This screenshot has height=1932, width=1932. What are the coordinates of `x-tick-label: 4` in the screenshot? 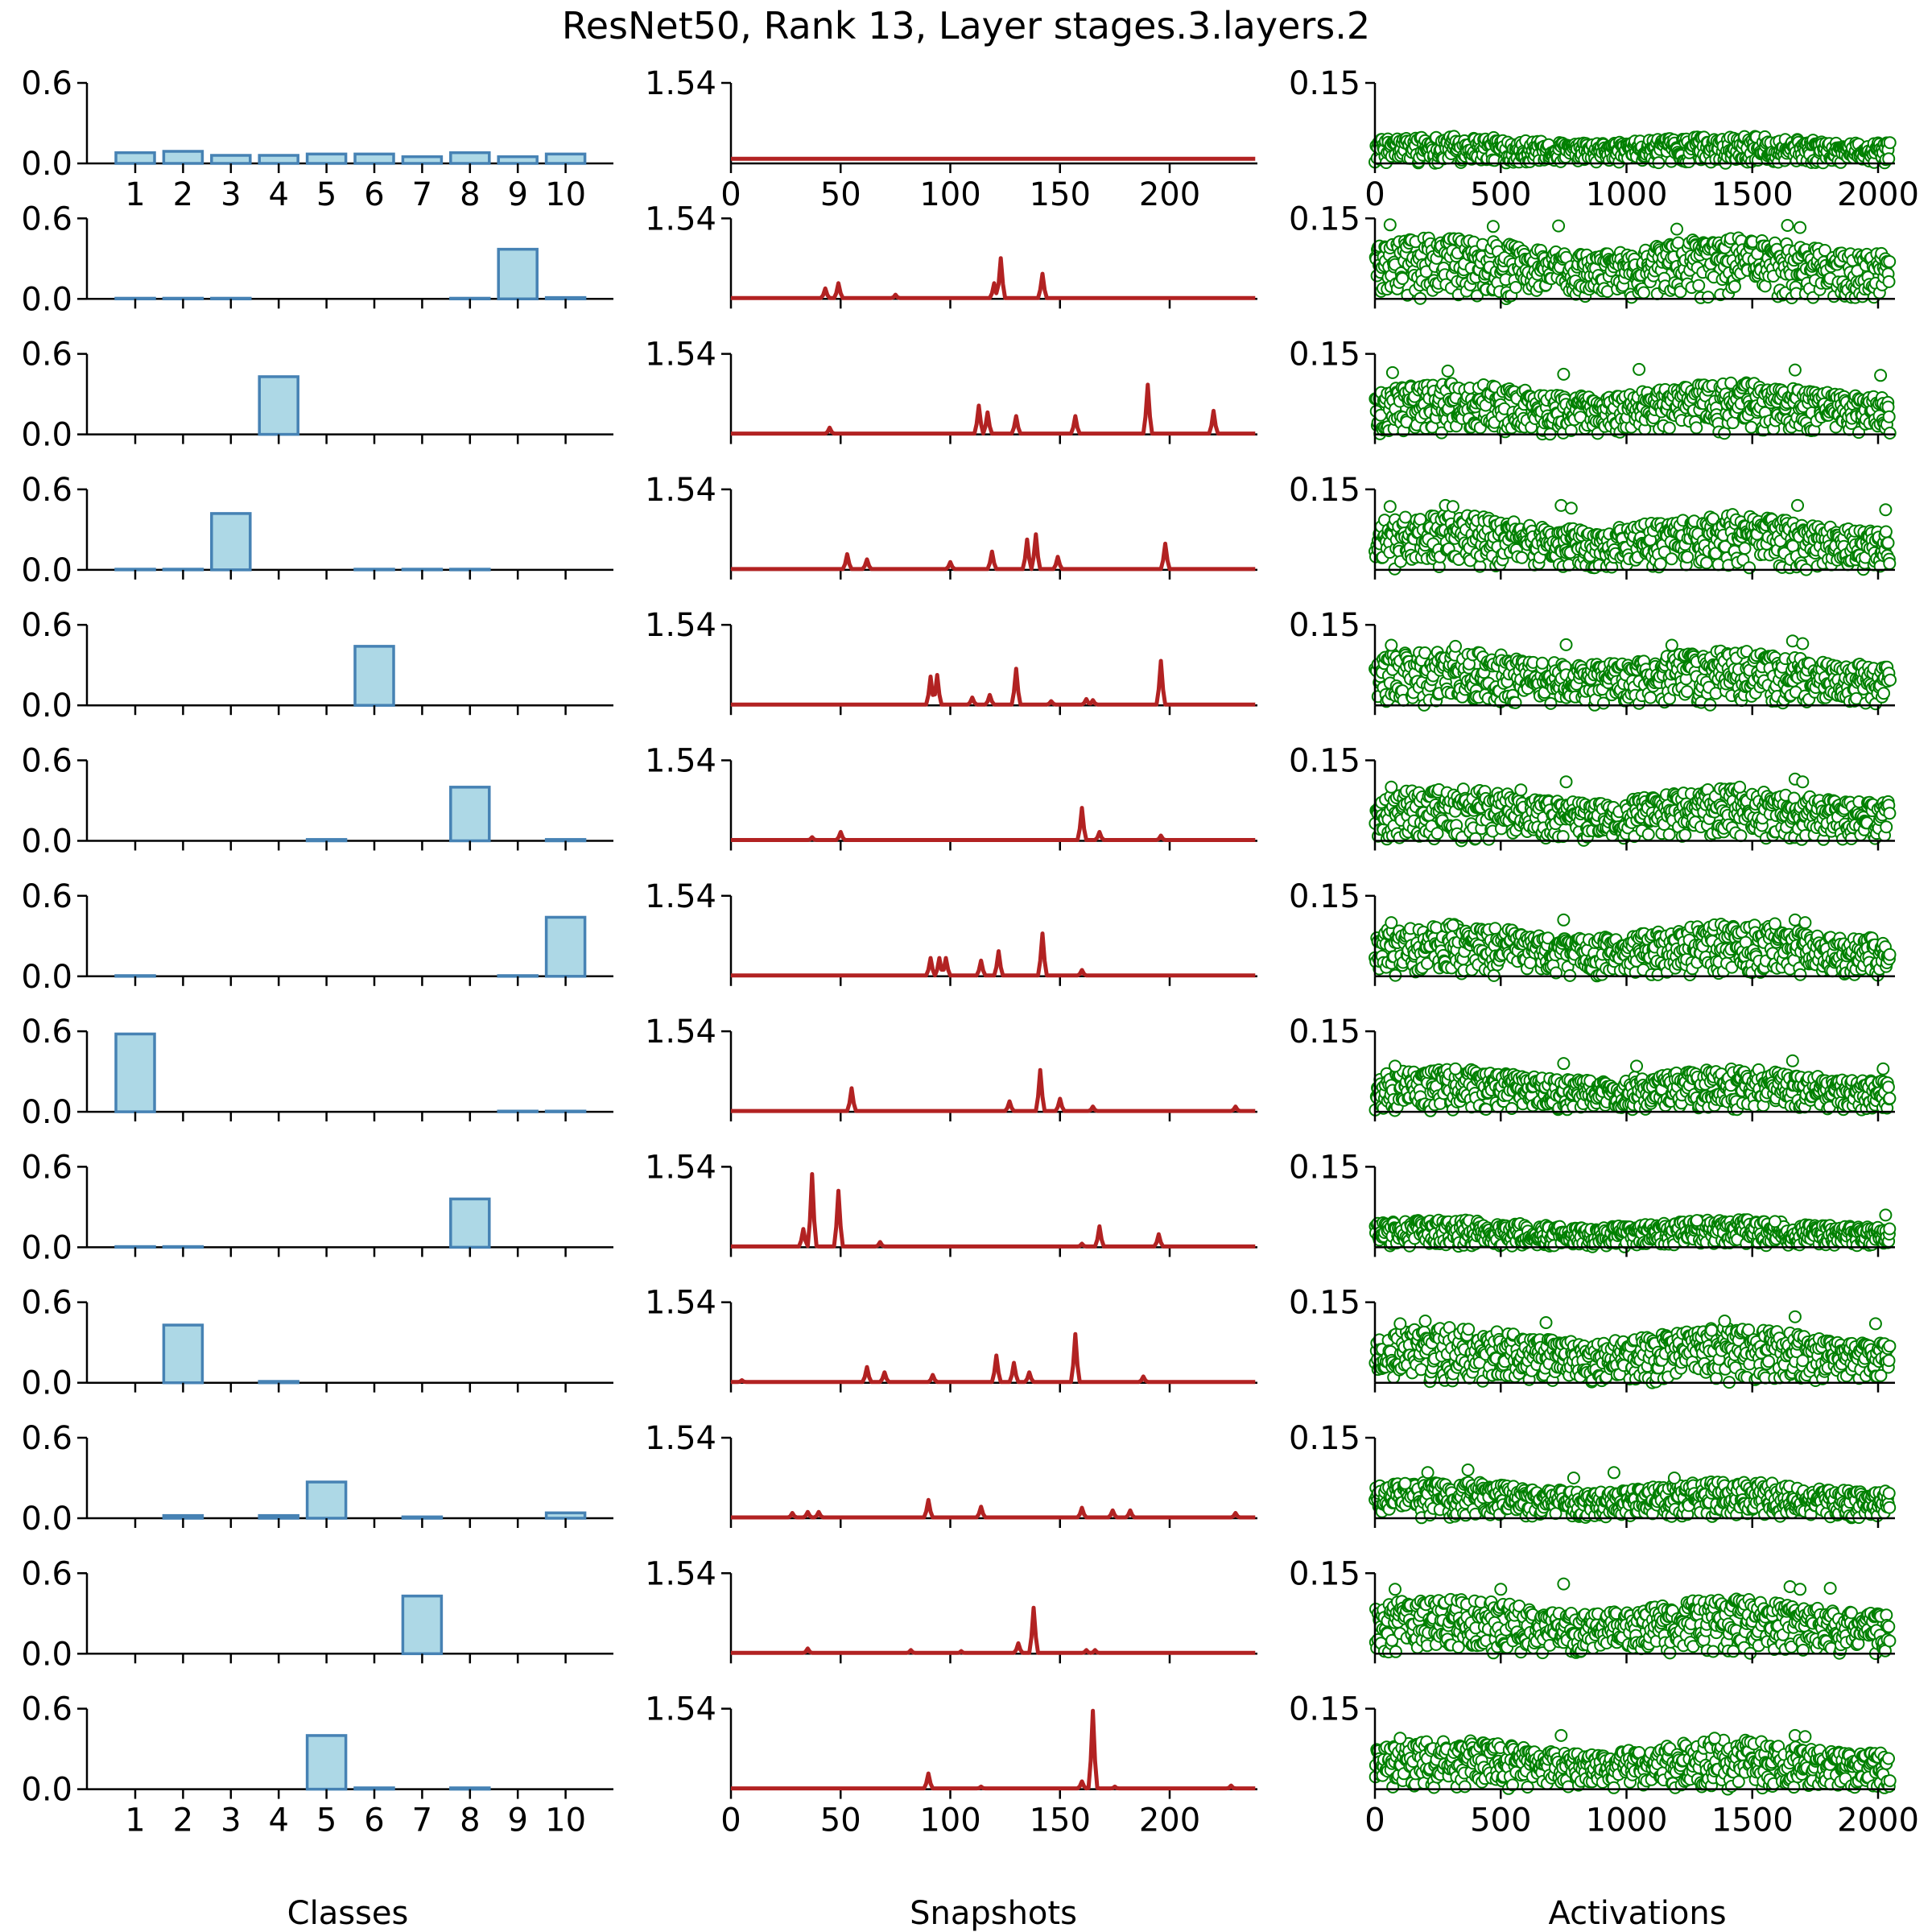 It's located at (278, 194).